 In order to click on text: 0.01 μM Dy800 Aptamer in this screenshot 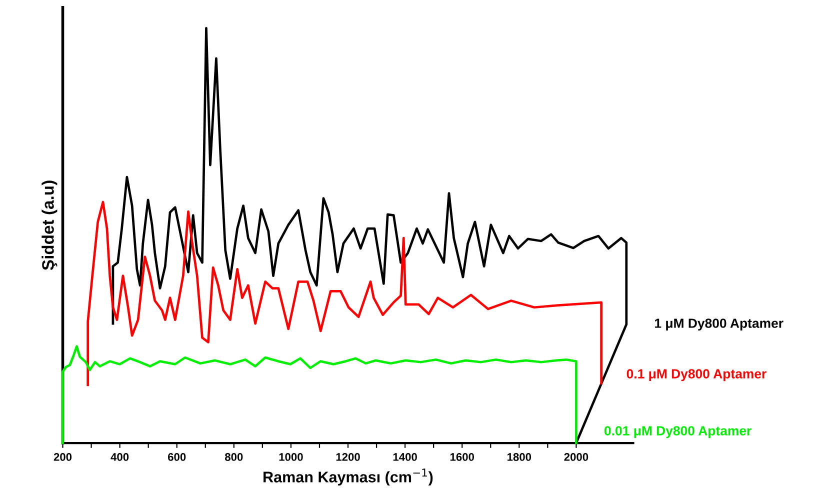, I will do `click(678, 432)`.